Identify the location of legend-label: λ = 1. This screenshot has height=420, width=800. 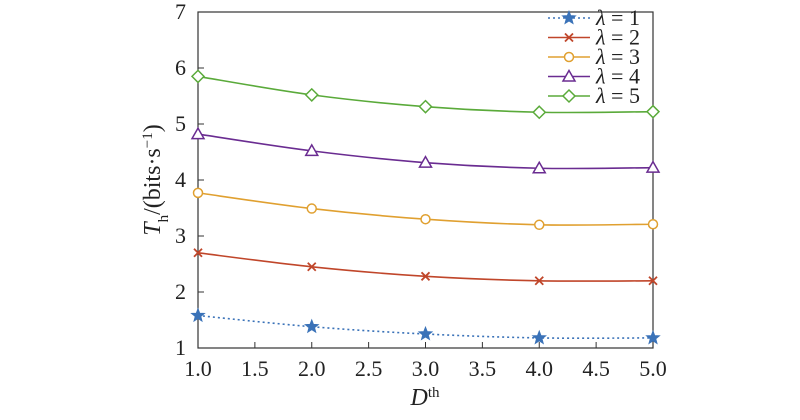
(617, 17).